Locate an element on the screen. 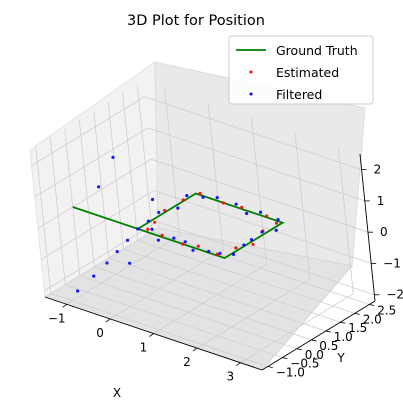 The height and width of the screenshot is (419, 403). chart-title: 3D Plot for Position is located at coordinates (196, 21).